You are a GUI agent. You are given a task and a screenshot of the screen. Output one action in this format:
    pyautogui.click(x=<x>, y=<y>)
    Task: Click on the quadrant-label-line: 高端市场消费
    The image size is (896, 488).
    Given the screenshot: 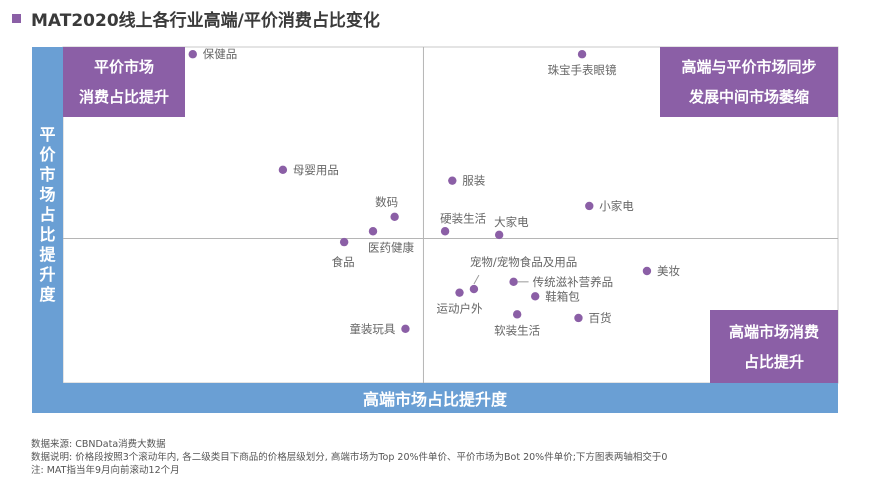 What is the action you would take?
    pyautogui.click(x=773, y=331)
    